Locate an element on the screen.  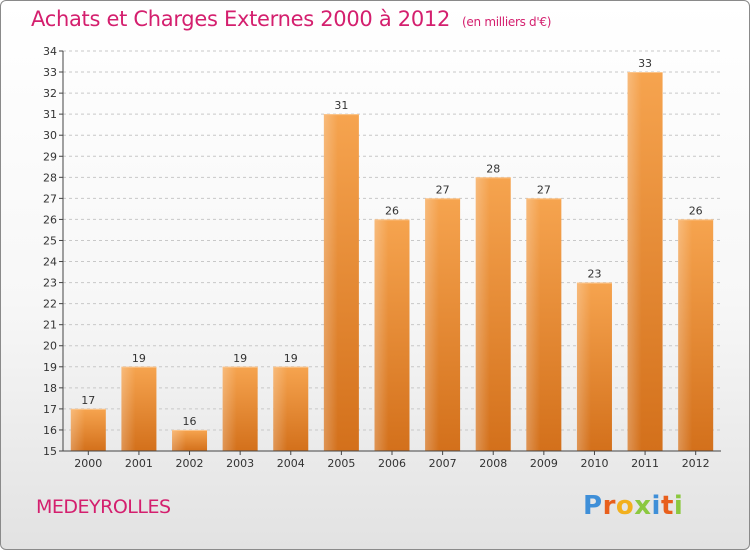
y-tick-label: 34 is located at coordinates (50, 51).